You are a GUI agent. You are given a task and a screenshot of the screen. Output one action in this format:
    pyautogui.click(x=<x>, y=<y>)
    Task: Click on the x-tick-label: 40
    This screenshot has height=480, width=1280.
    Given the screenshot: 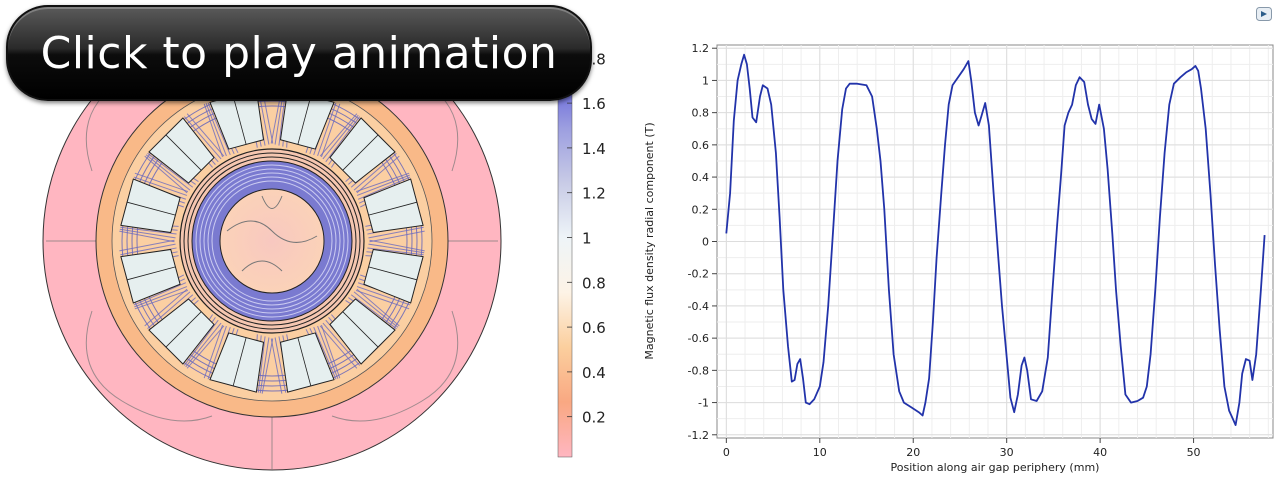 What is the action you would take?
    pyautogui.click(x=1100, y=452)
    